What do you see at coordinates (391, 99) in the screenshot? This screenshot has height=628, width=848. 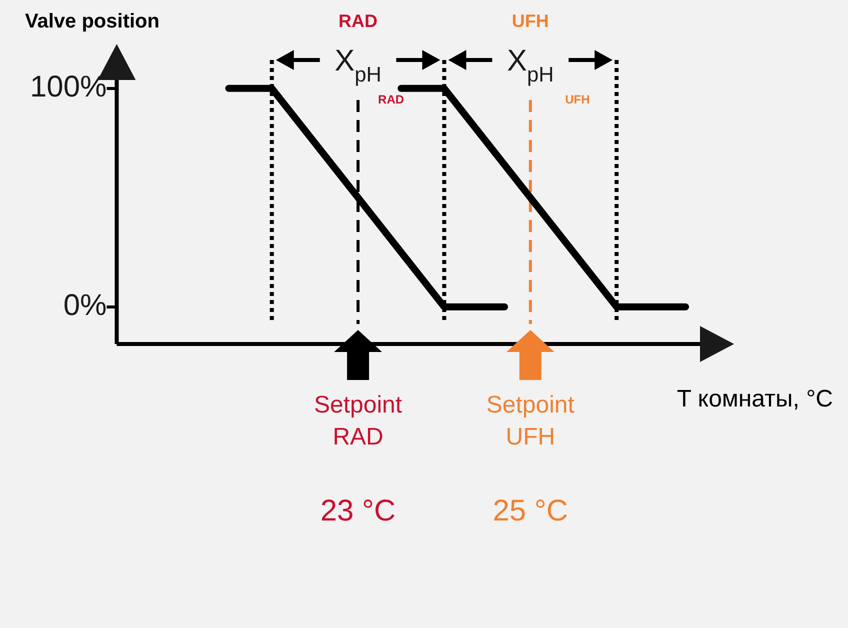 I see `annotation: RAD` at bounding box center [391, 99].